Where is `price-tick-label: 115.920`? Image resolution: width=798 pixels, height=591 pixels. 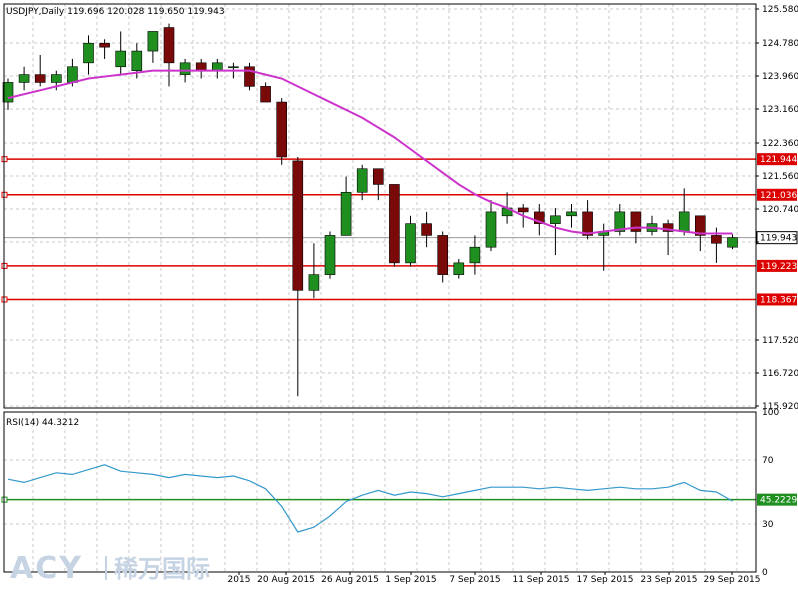
price-tick-label: 115.920 is located at coordinates (780, 407).